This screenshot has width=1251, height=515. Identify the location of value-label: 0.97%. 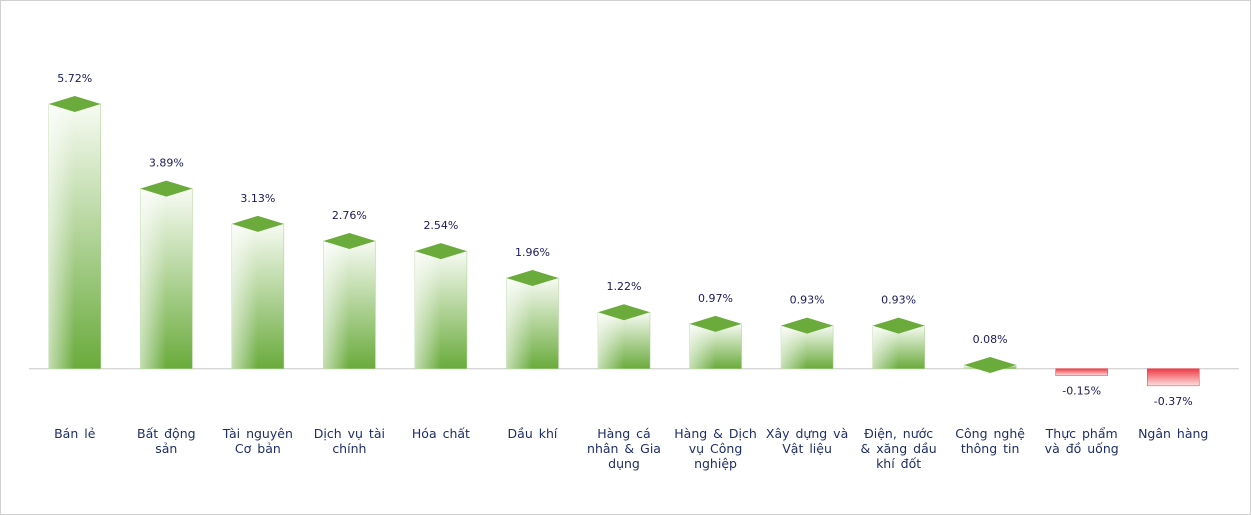
(715, 298).